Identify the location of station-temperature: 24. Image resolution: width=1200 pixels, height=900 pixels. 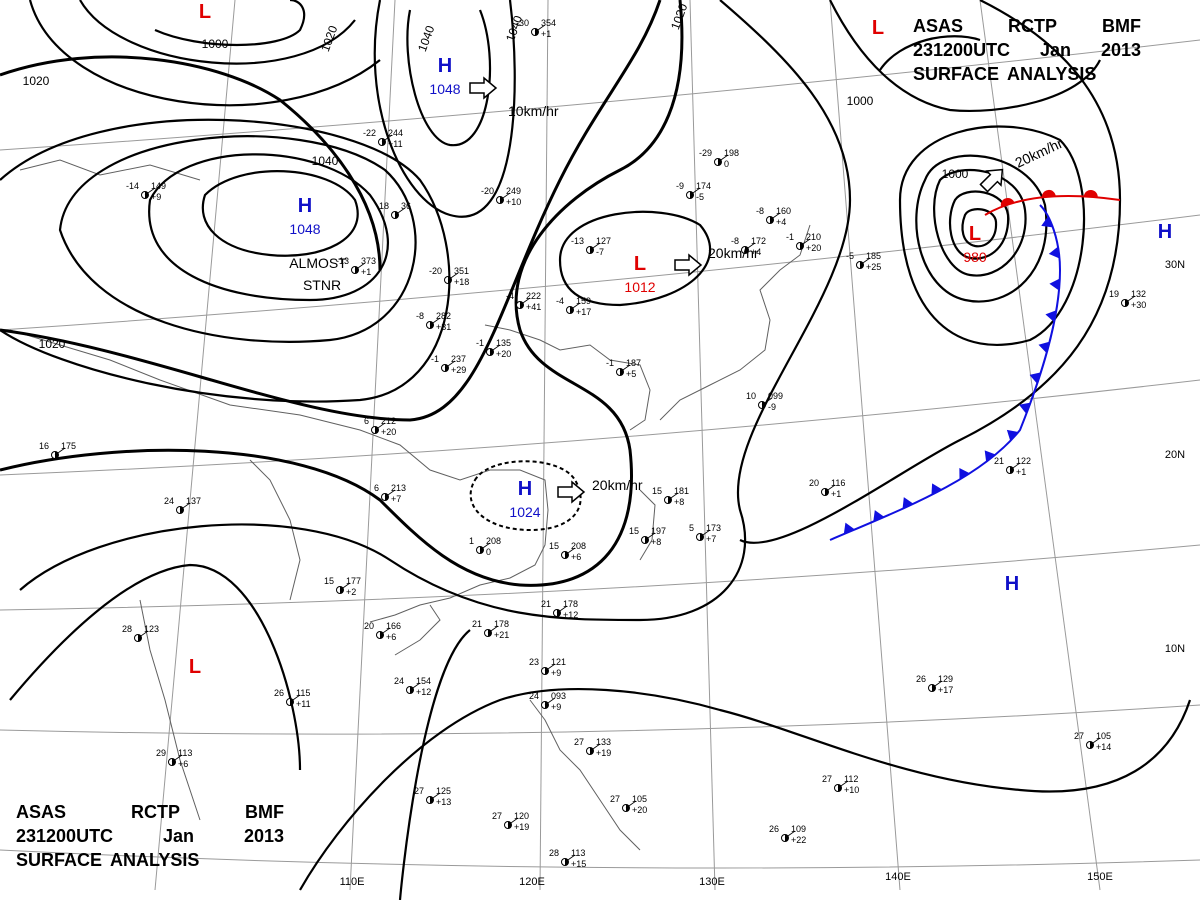
(399, 681).